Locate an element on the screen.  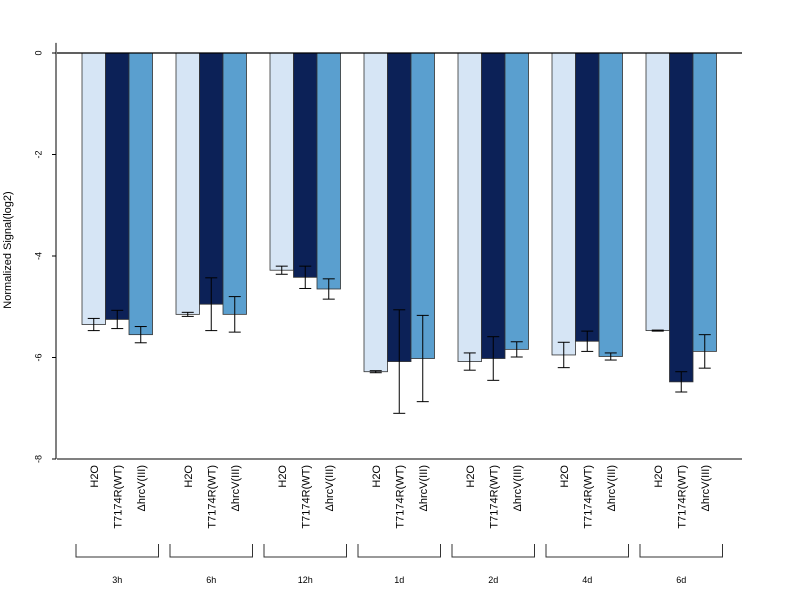
y-axis: 0 -2 -4 -6 -8 is located at coordinates (45, 252).